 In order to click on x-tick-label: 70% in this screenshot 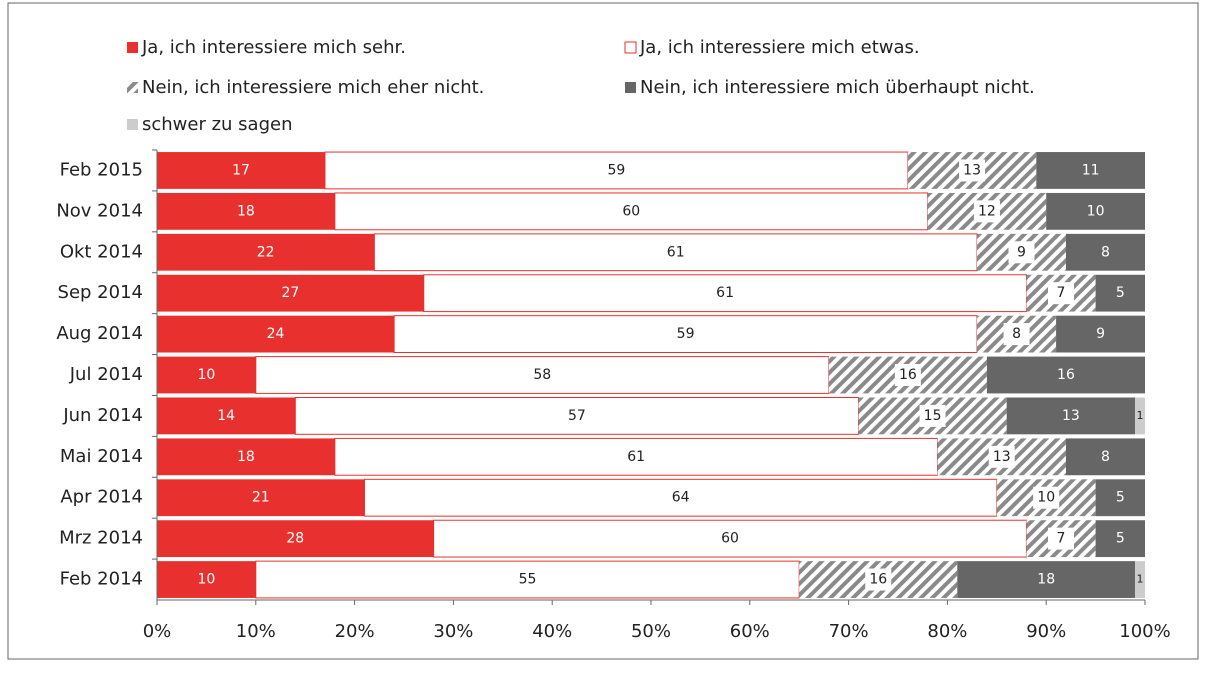, I will do `click(849, 631)`.